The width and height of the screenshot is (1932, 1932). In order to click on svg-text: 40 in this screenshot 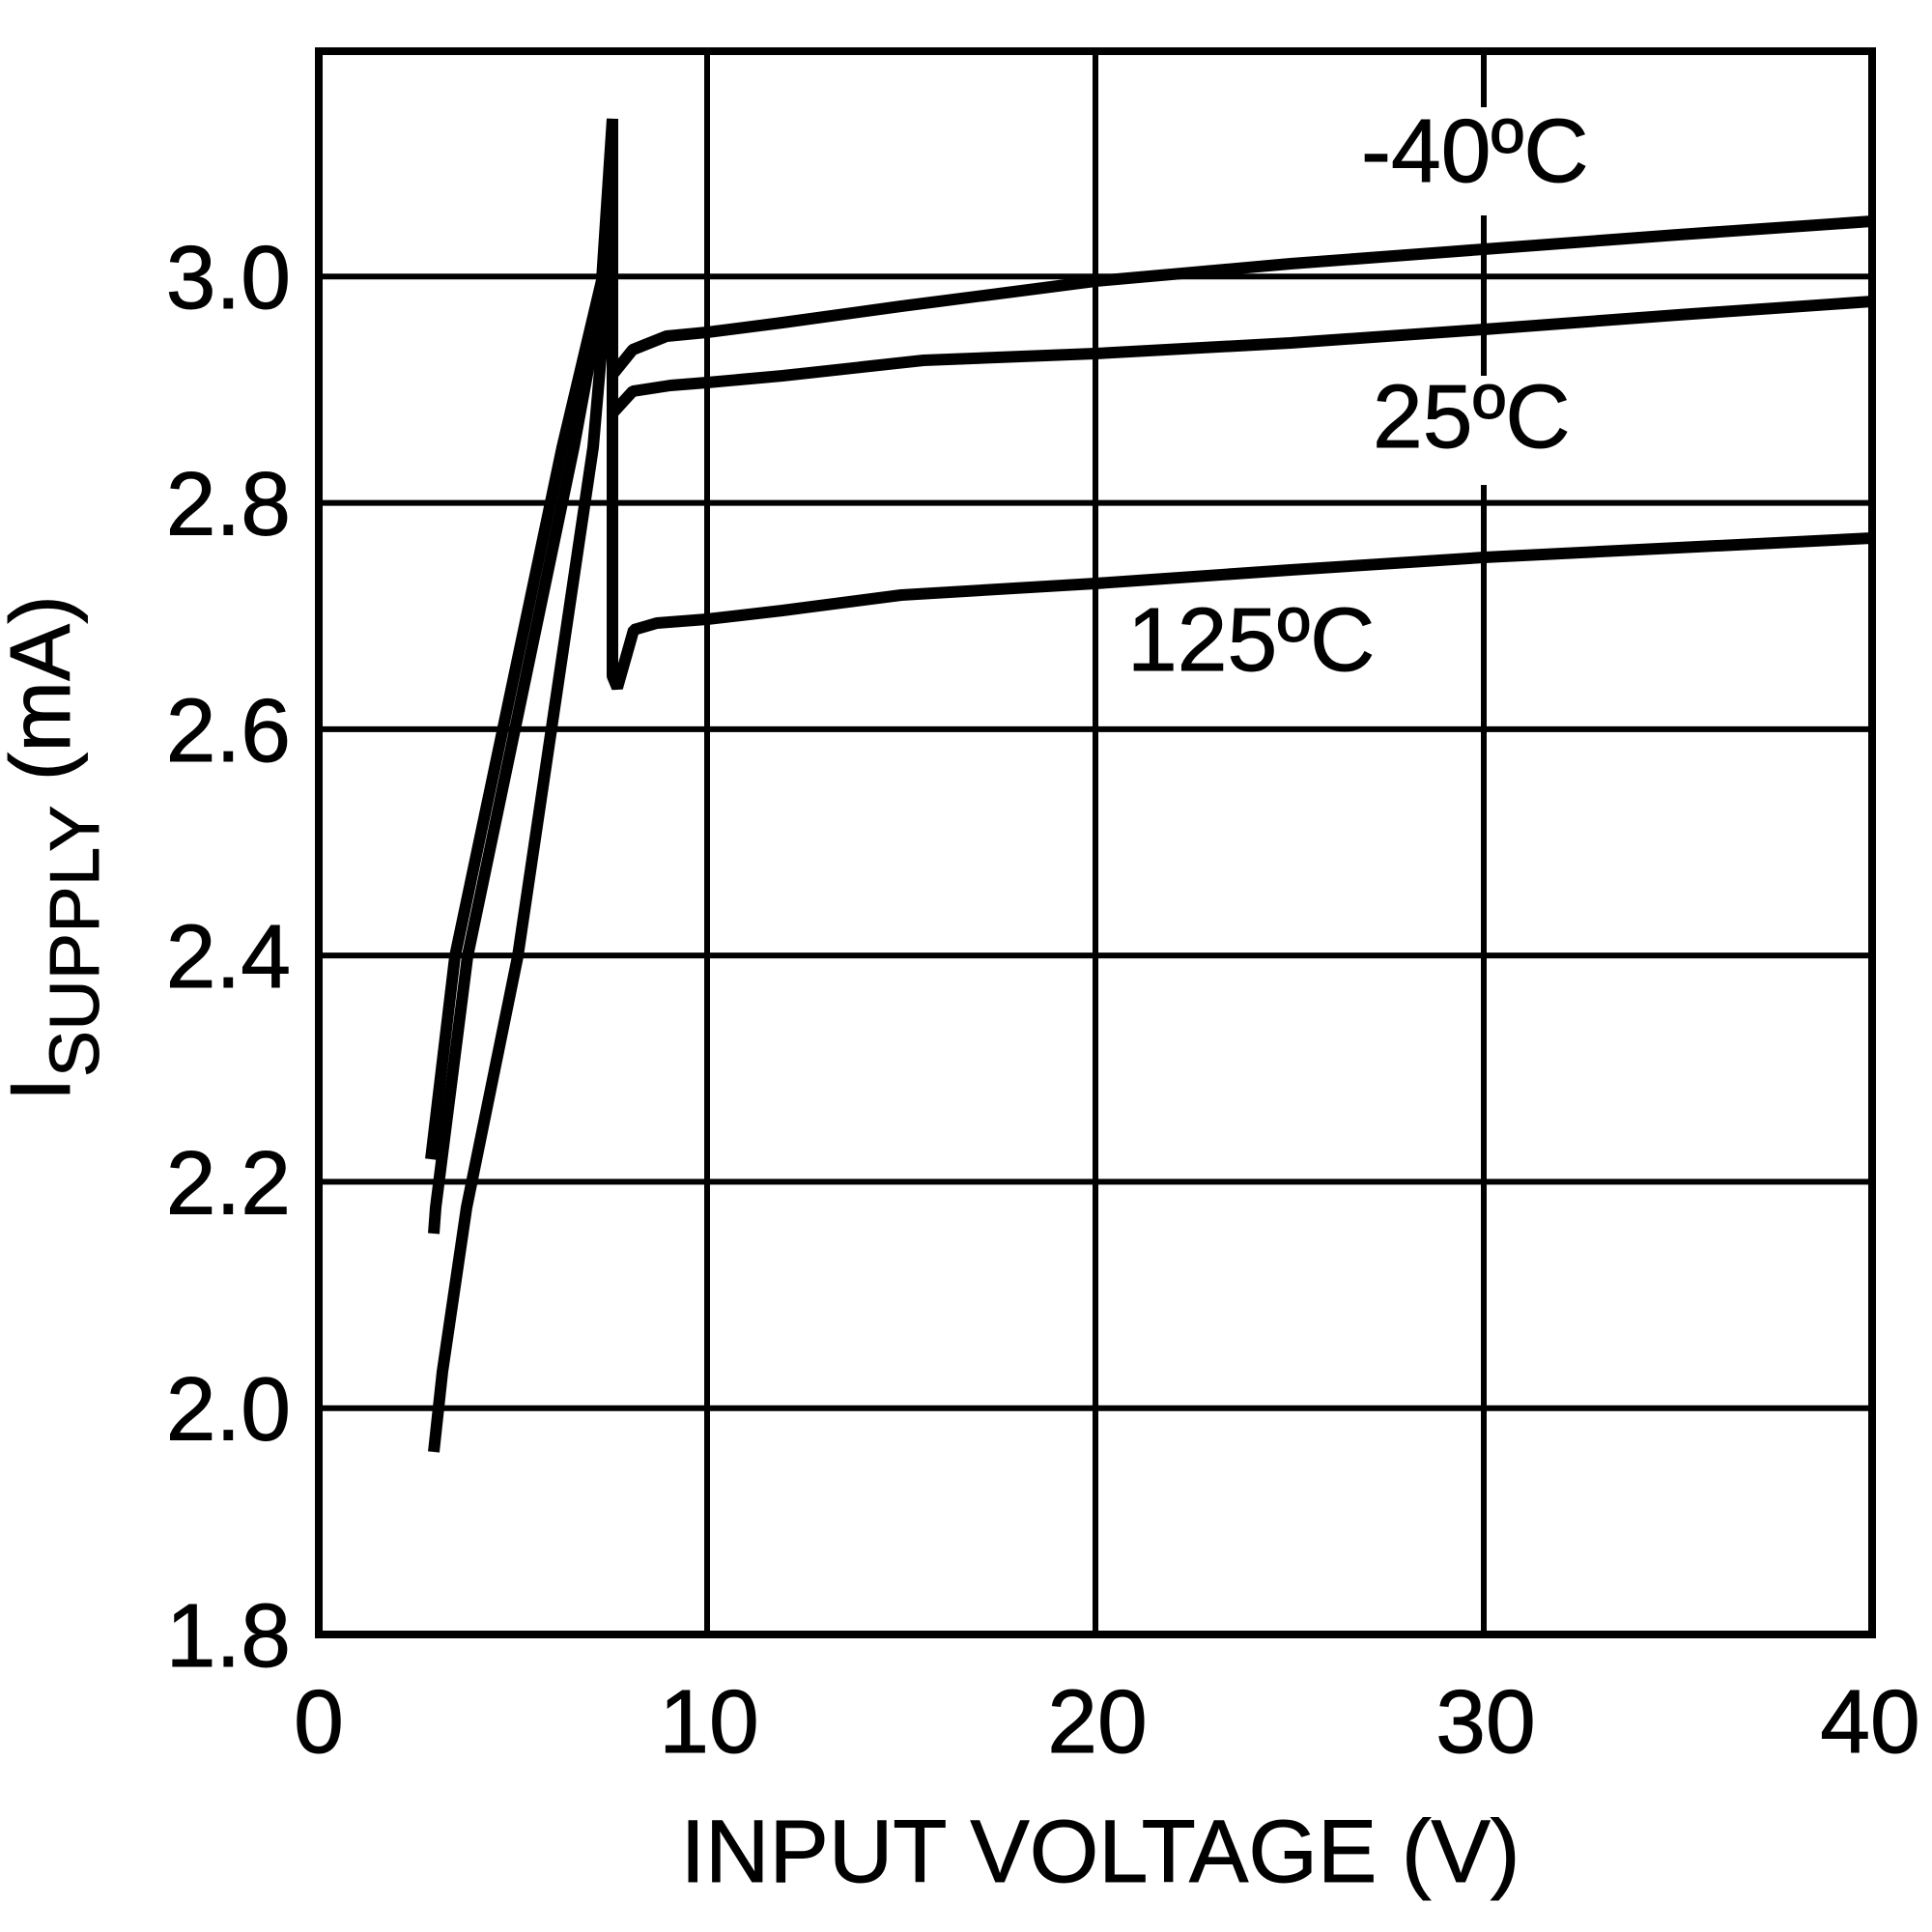, I will do `click(1869, 1721)`.